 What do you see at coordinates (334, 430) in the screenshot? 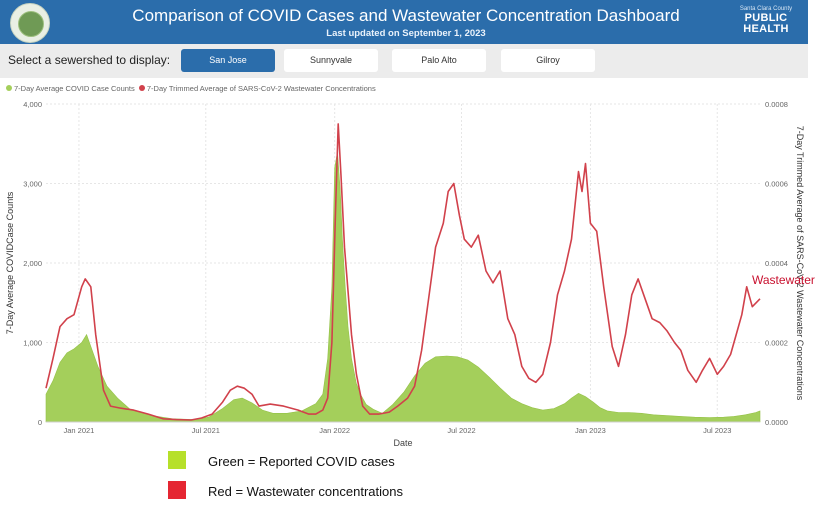
I see `x-tick-label: Jan 2022` at bounding box center [334, 430].